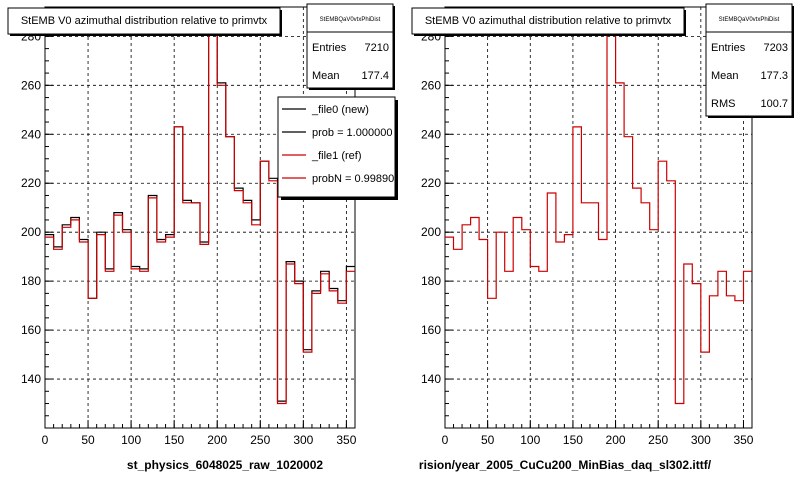 This screenshot has height=485, width=800. Describe the element at coordinates (776, 48) in the screenshot. I see `stats-value: 7203` at that location.